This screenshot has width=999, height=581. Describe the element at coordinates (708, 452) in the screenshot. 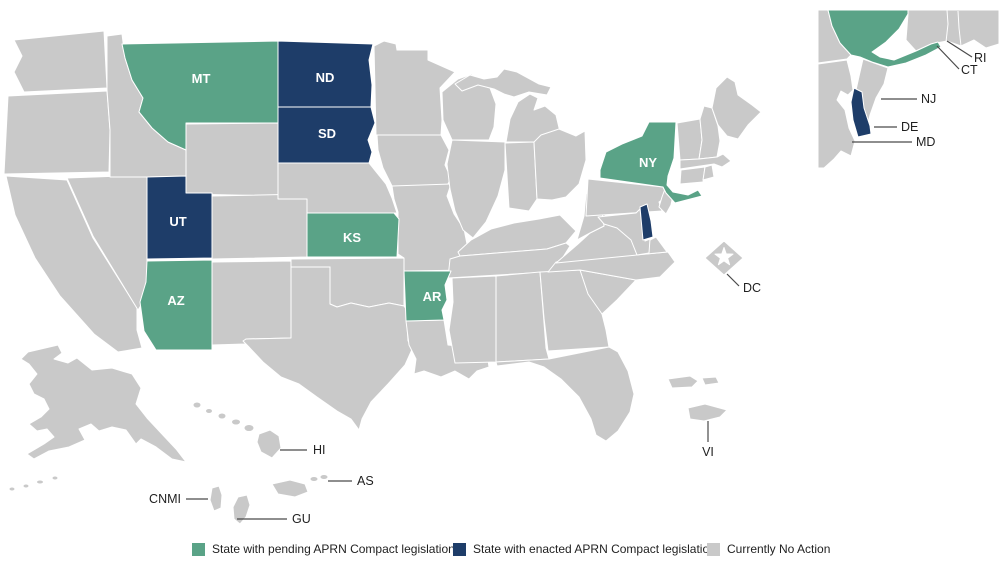

I see `callout-label-vi: VI` at that location.